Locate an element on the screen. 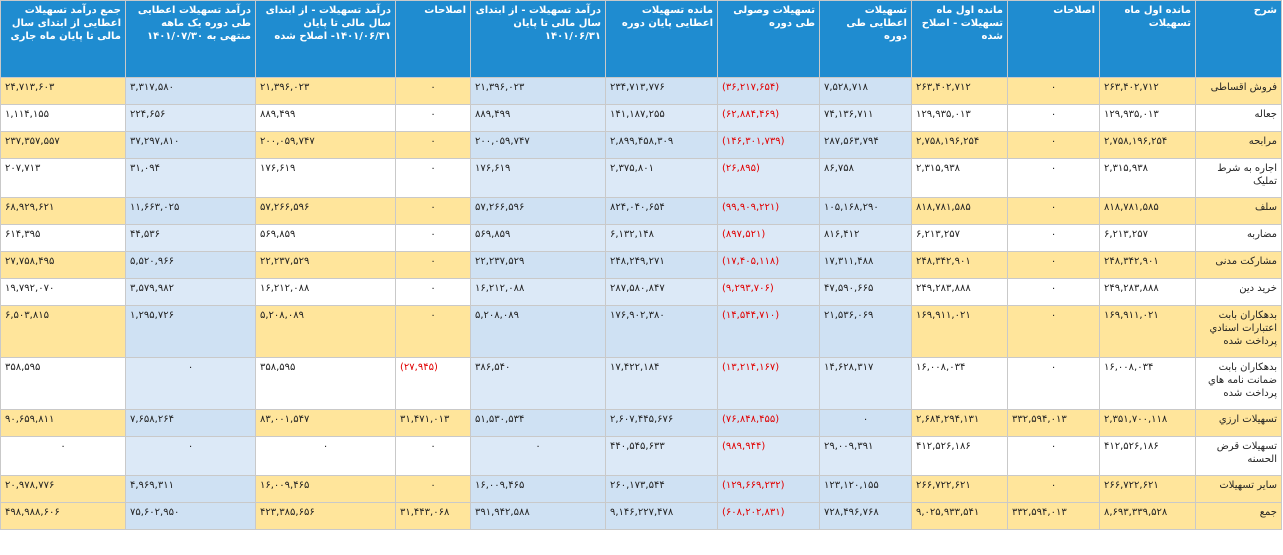 The image size is (1283, 555). cell-income-total: ۱۹,۷۹۲,۰۷۰ is located at coordinates (63, 292).